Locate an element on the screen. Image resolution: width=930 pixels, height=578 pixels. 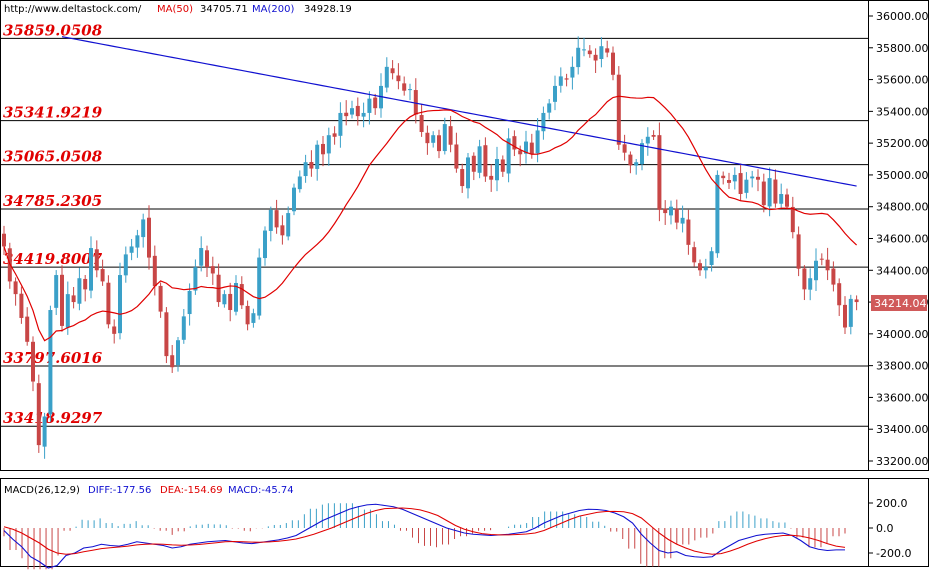
price-axis is located at coordinates (898, 235).